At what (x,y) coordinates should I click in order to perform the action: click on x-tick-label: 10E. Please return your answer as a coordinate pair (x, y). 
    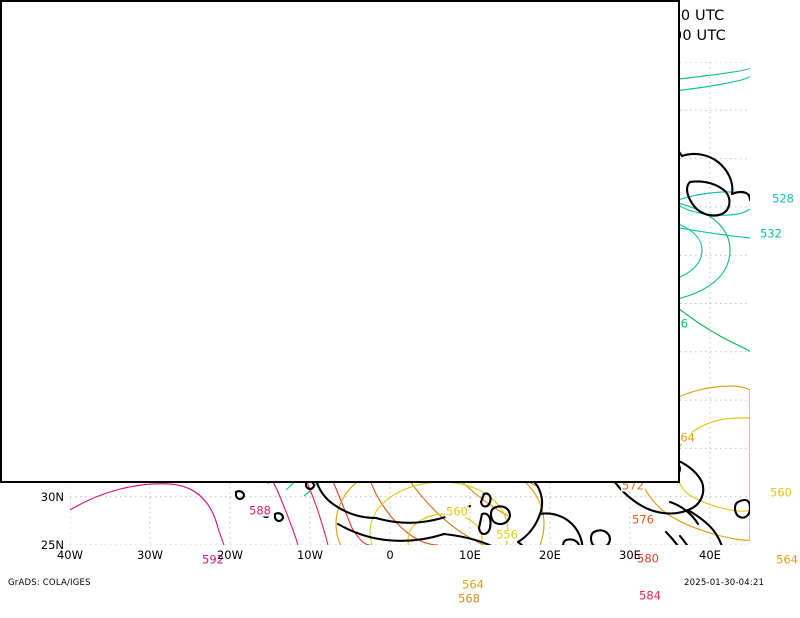
    Looking at the image, I should click on (470, 555).